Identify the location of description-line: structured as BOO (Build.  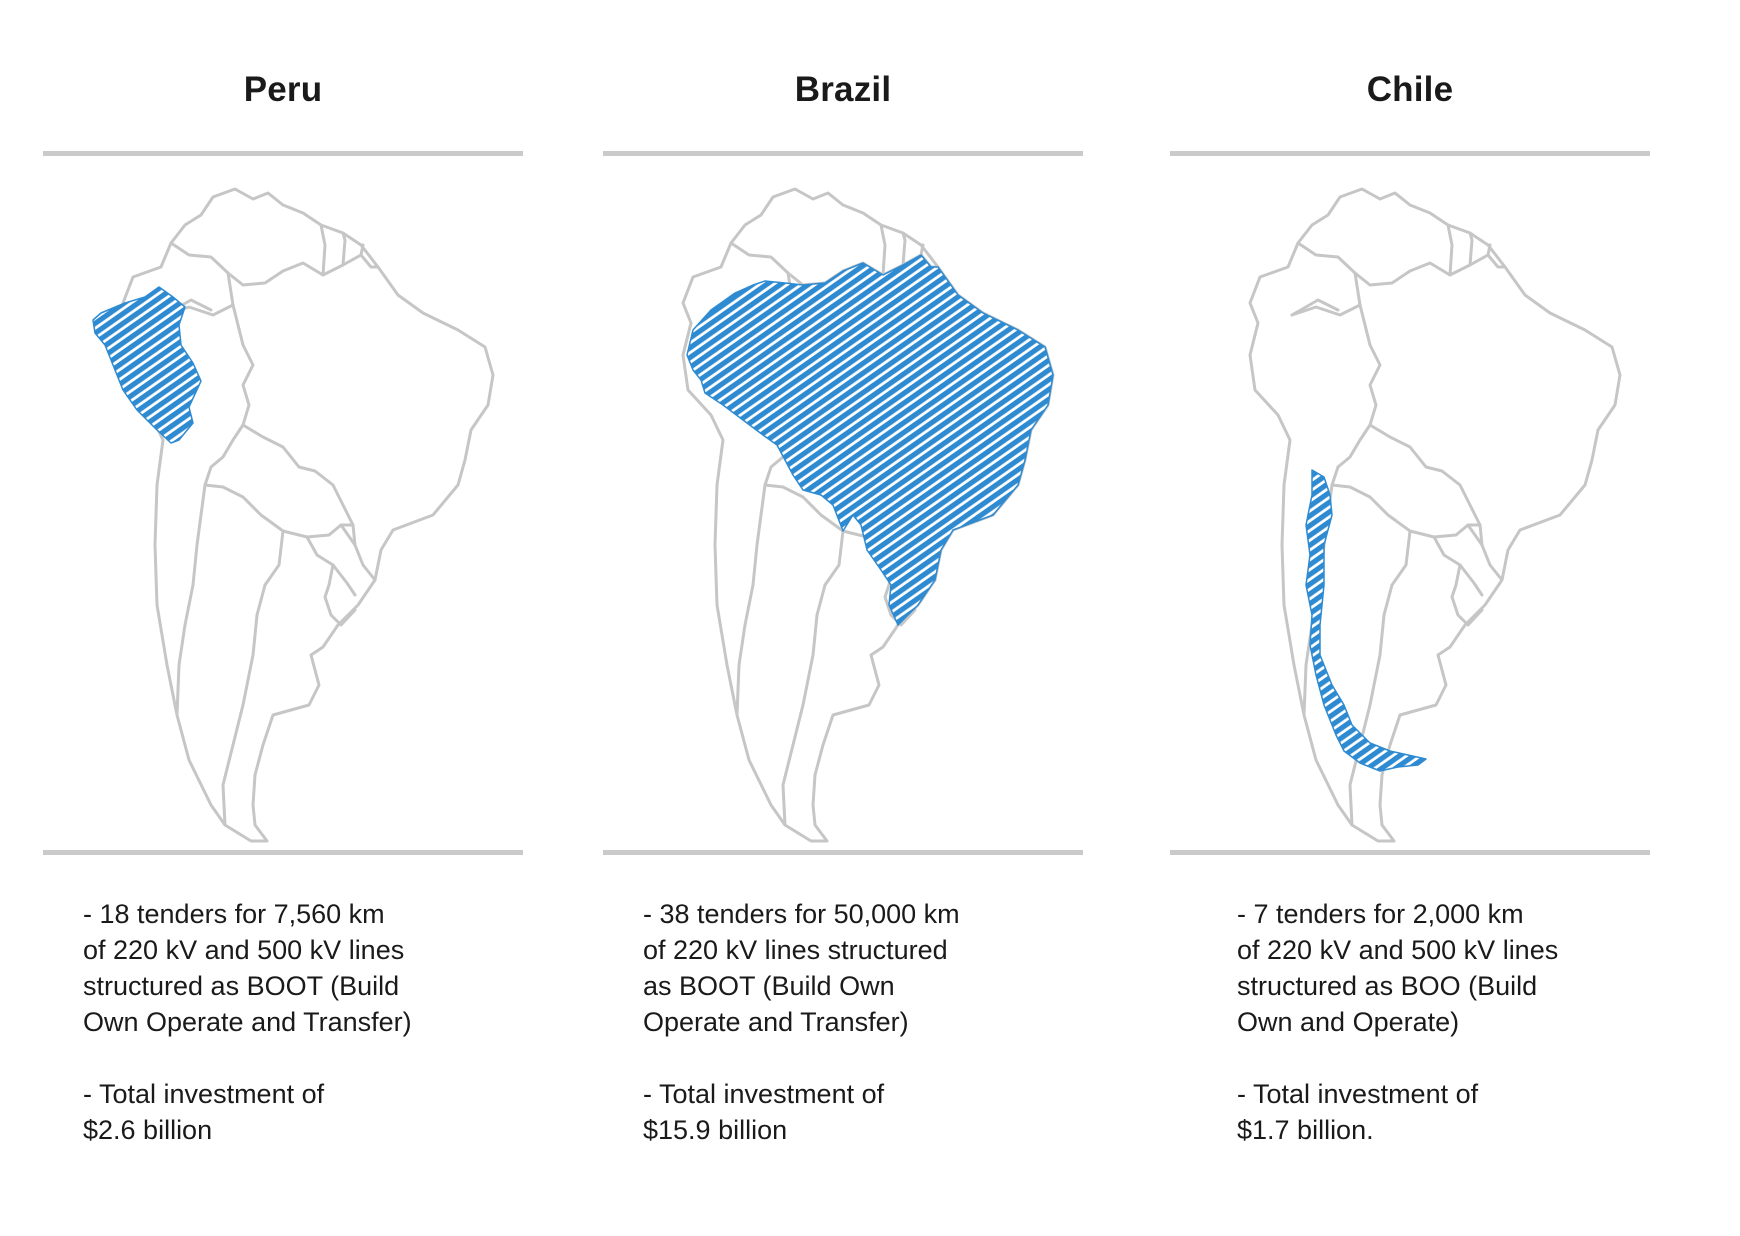
(1387, 986).